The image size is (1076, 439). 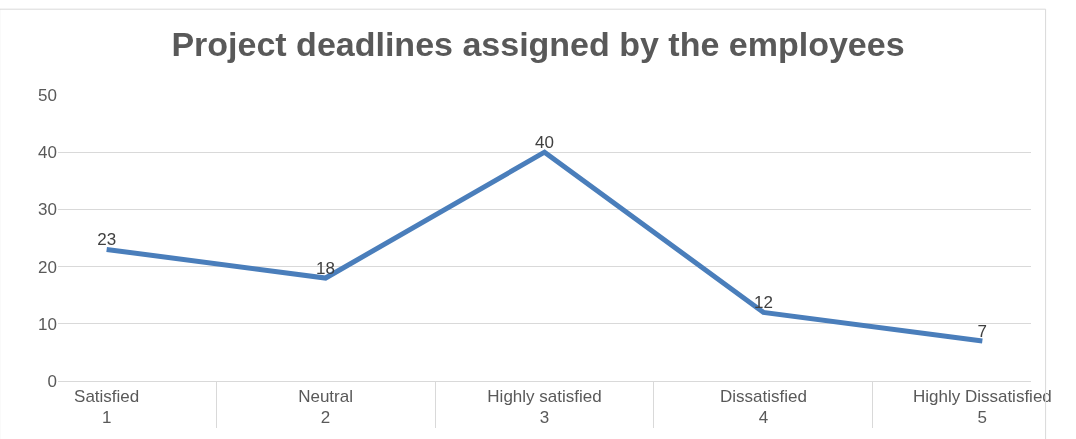 I want to click on y-tick-label: 10, so click(x=47, y=324).